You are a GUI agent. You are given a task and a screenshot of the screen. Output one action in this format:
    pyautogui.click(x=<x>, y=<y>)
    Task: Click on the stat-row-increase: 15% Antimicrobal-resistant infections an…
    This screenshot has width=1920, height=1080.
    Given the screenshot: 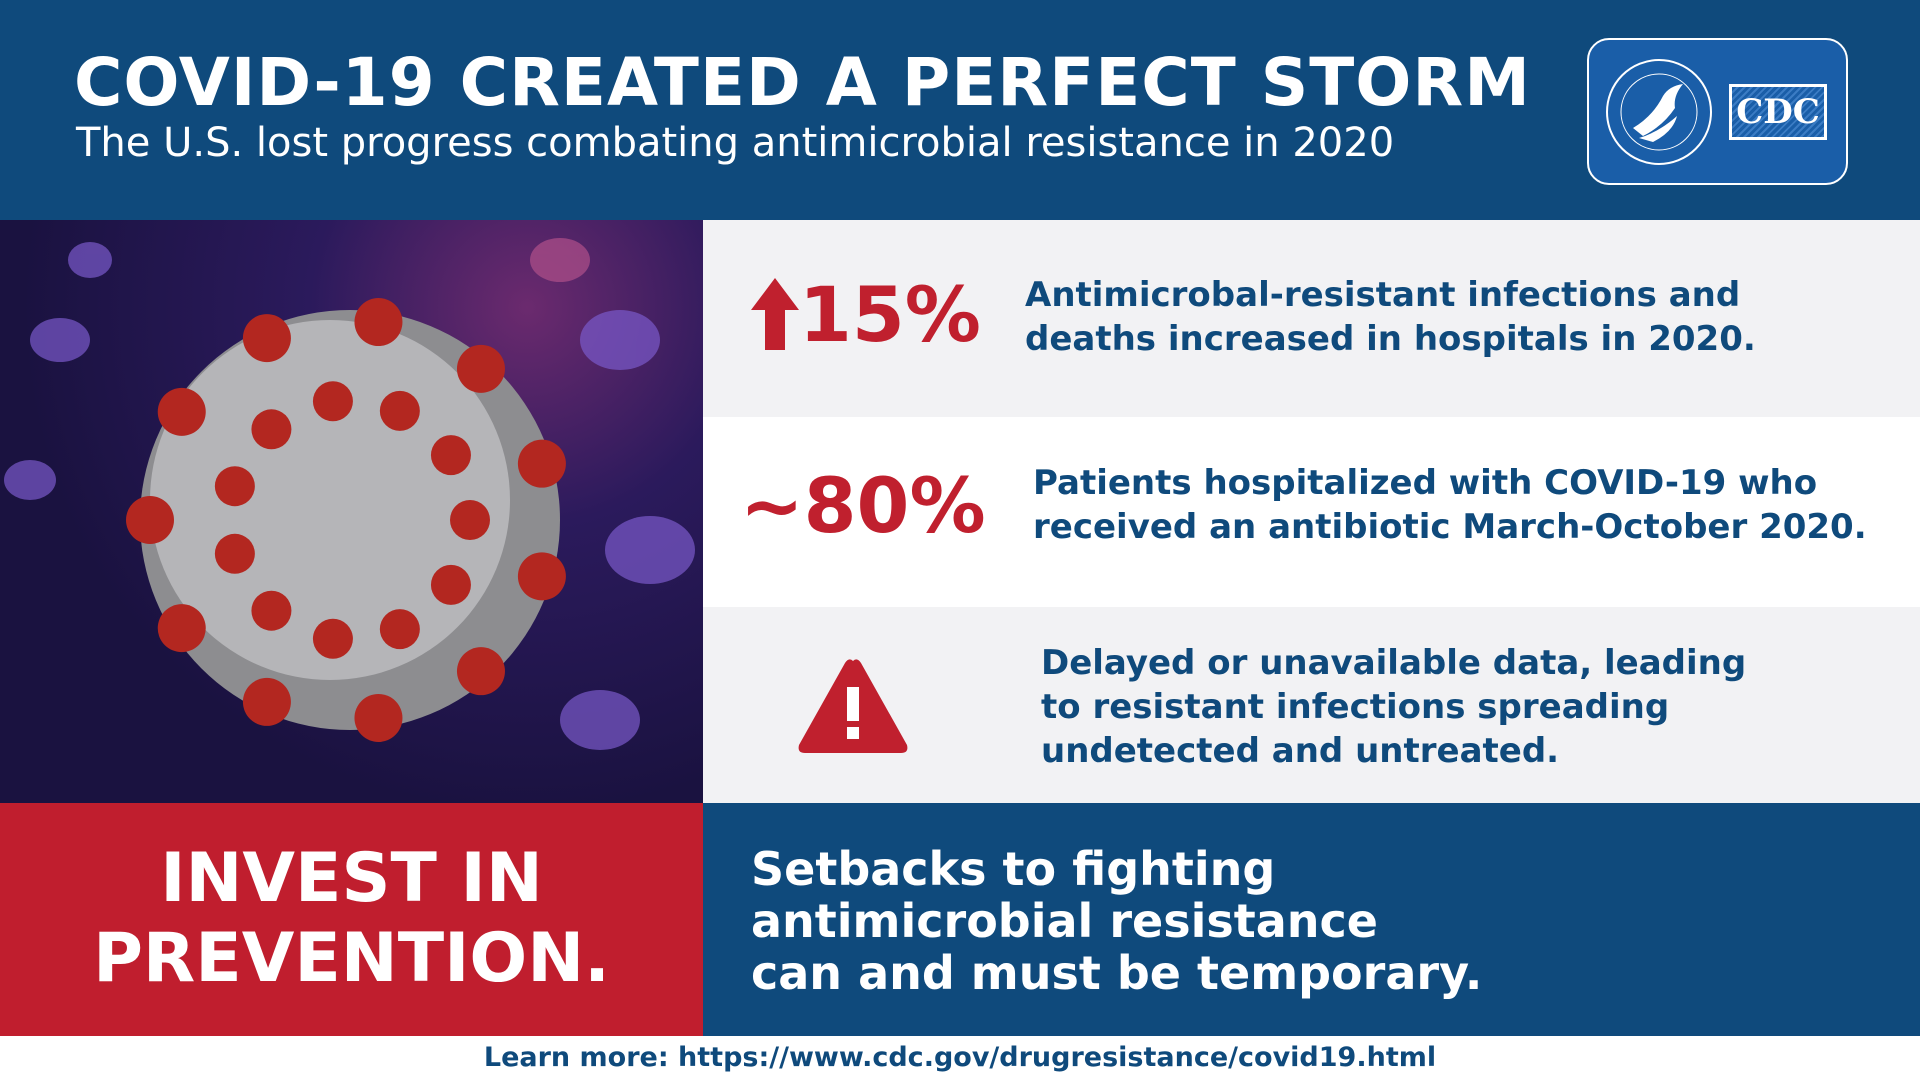 What is the action you would take?
    pyautogui.click(x=1311, y=318)
    